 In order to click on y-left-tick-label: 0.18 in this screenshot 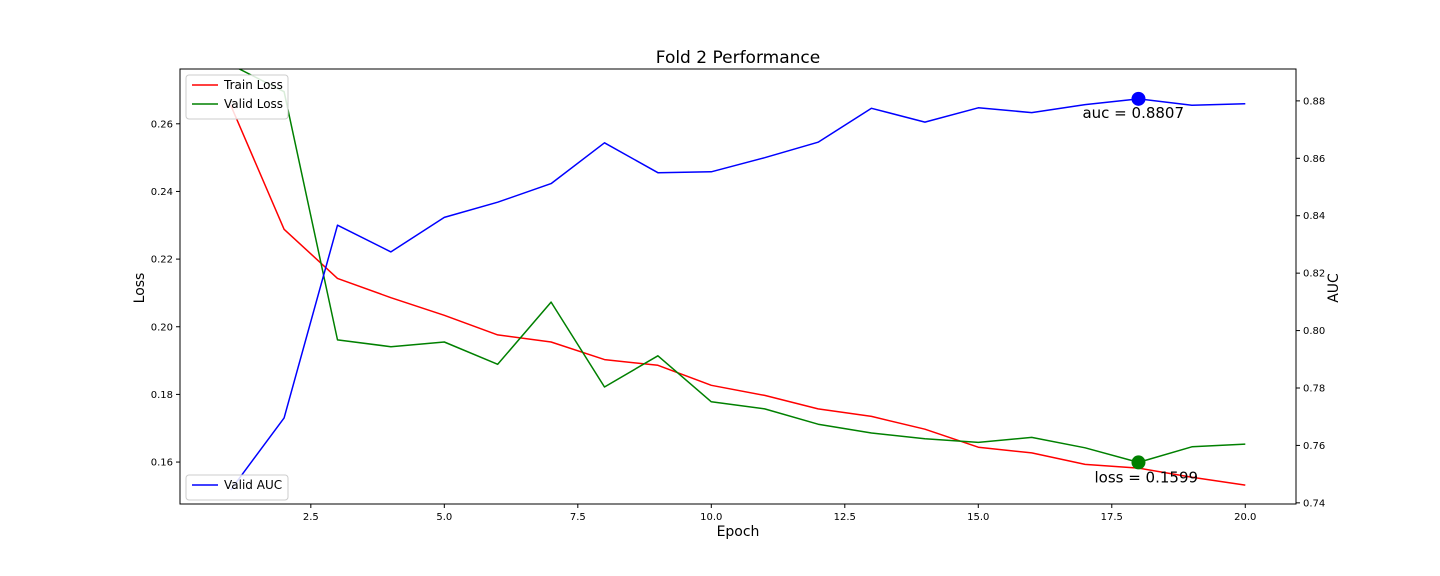, I will do `click(162, 395)`.